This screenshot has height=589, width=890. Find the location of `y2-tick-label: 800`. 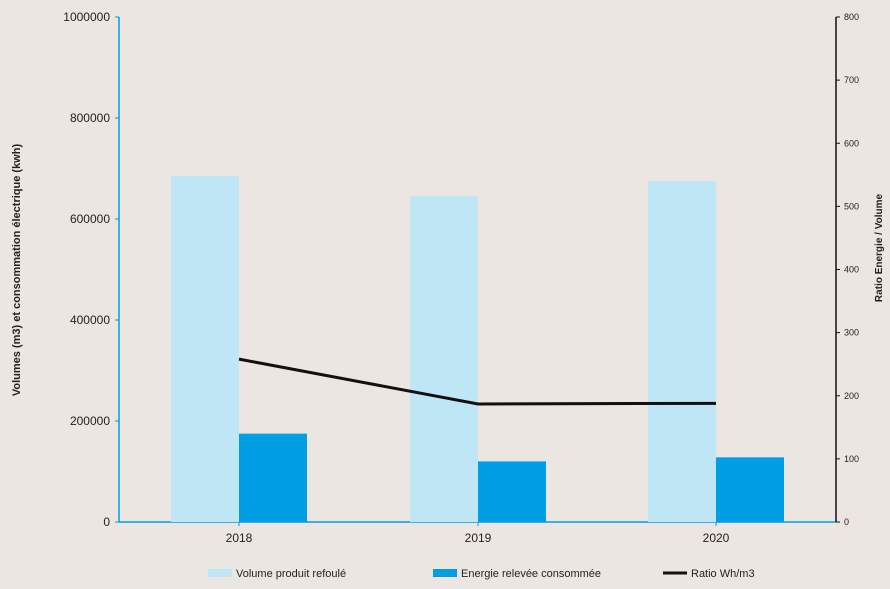

y2-tick-label: 800 is located at coordinates (851, 17).